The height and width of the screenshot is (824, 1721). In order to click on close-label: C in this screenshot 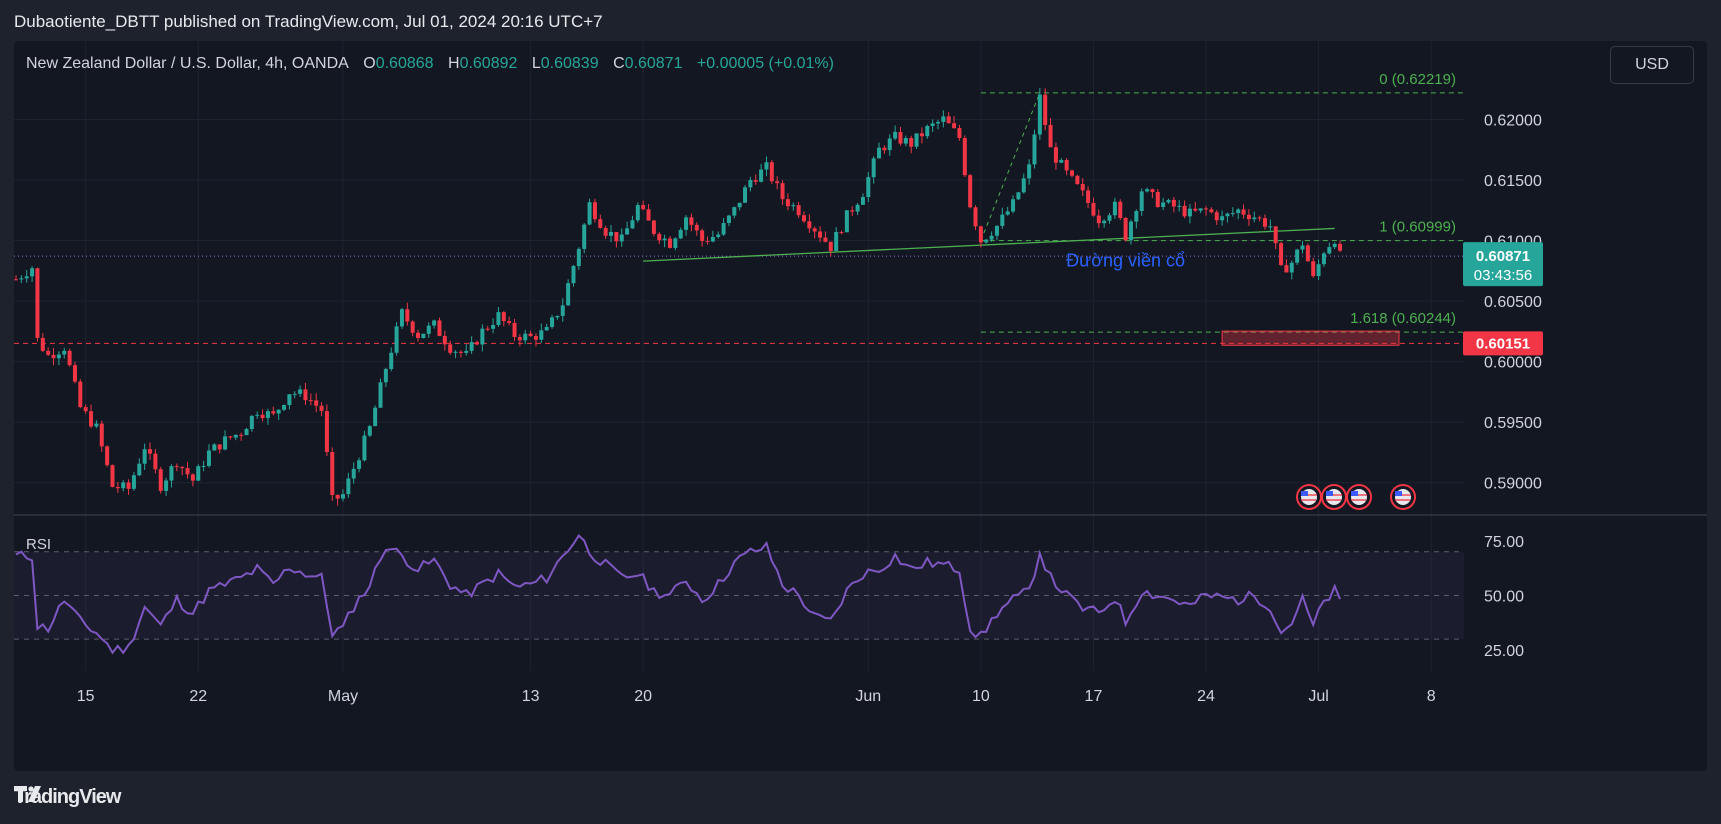, I will do `click(619, 63)`.